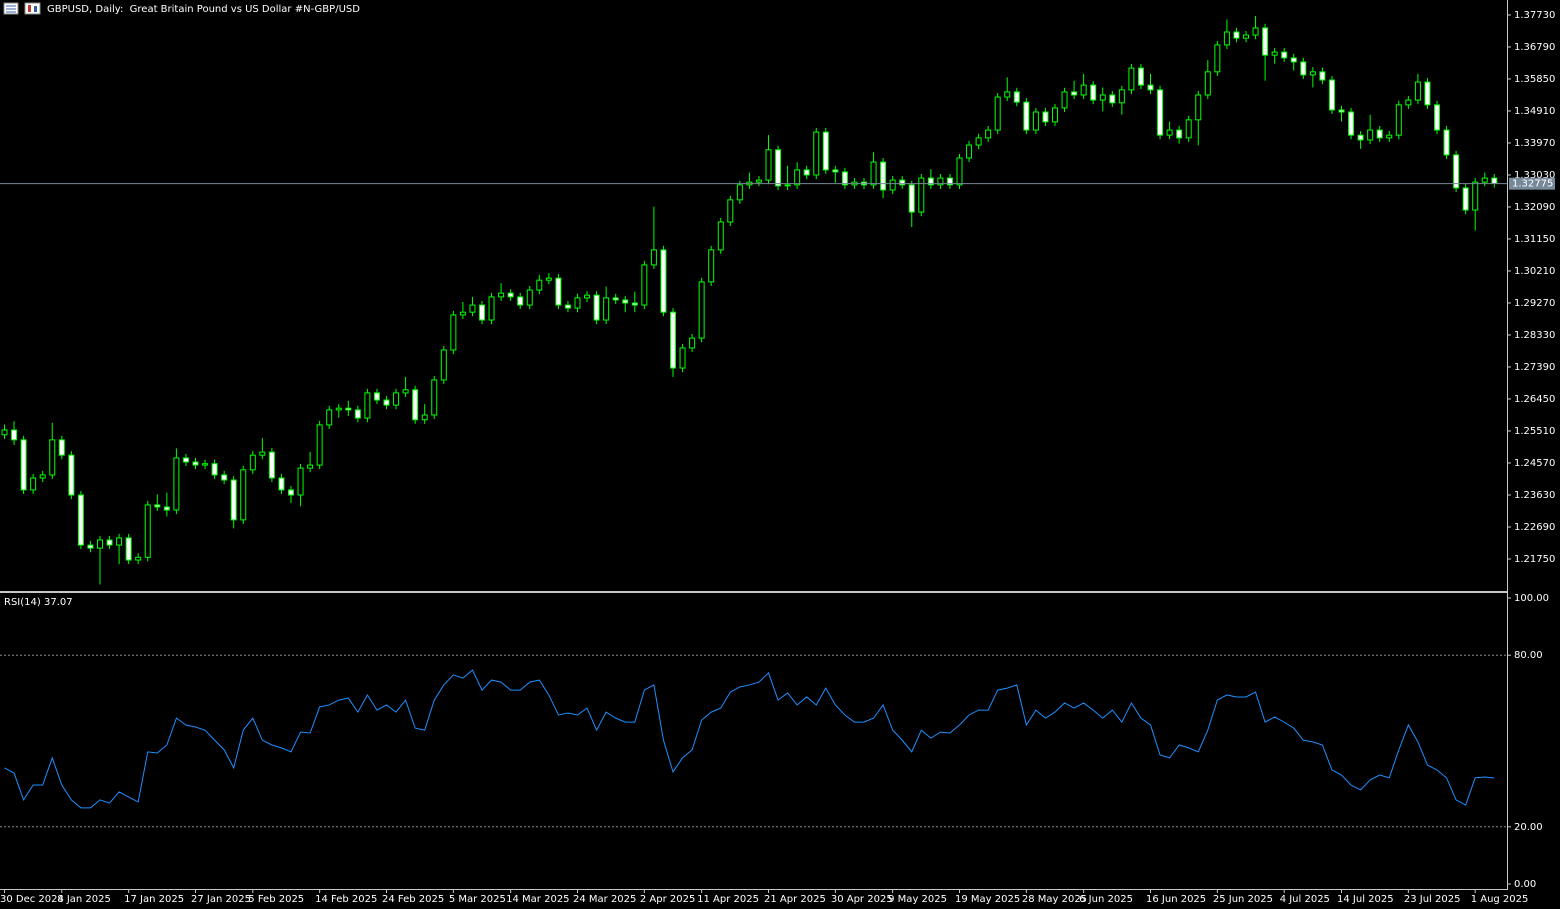  I want to click on symbol-icon, so click(32, 8).